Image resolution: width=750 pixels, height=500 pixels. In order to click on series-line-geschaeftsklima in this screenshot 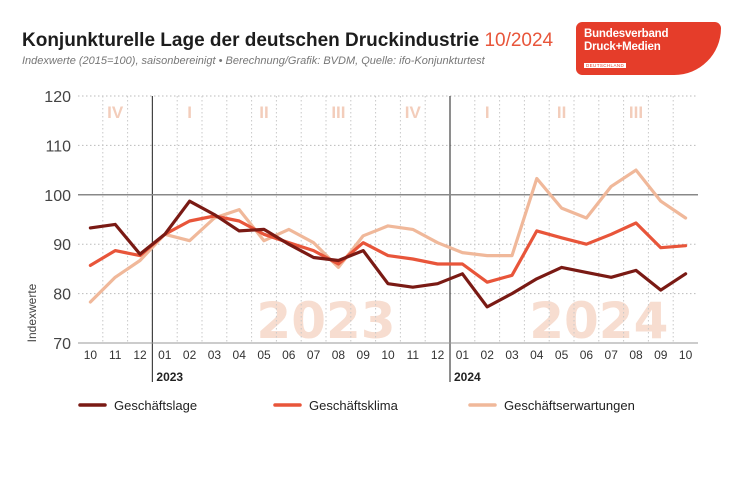, I will do `click(388, 249)`.